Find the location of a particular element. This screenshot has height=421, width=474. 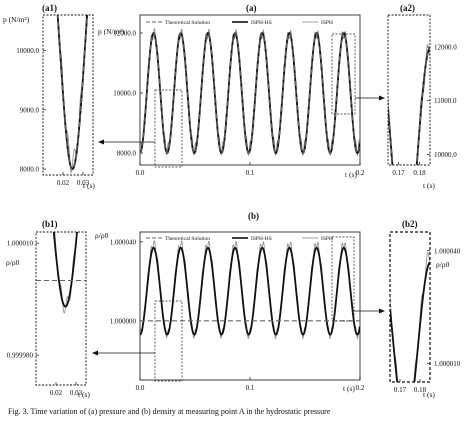

panel-b2-series is located at coordinates (410, 317).